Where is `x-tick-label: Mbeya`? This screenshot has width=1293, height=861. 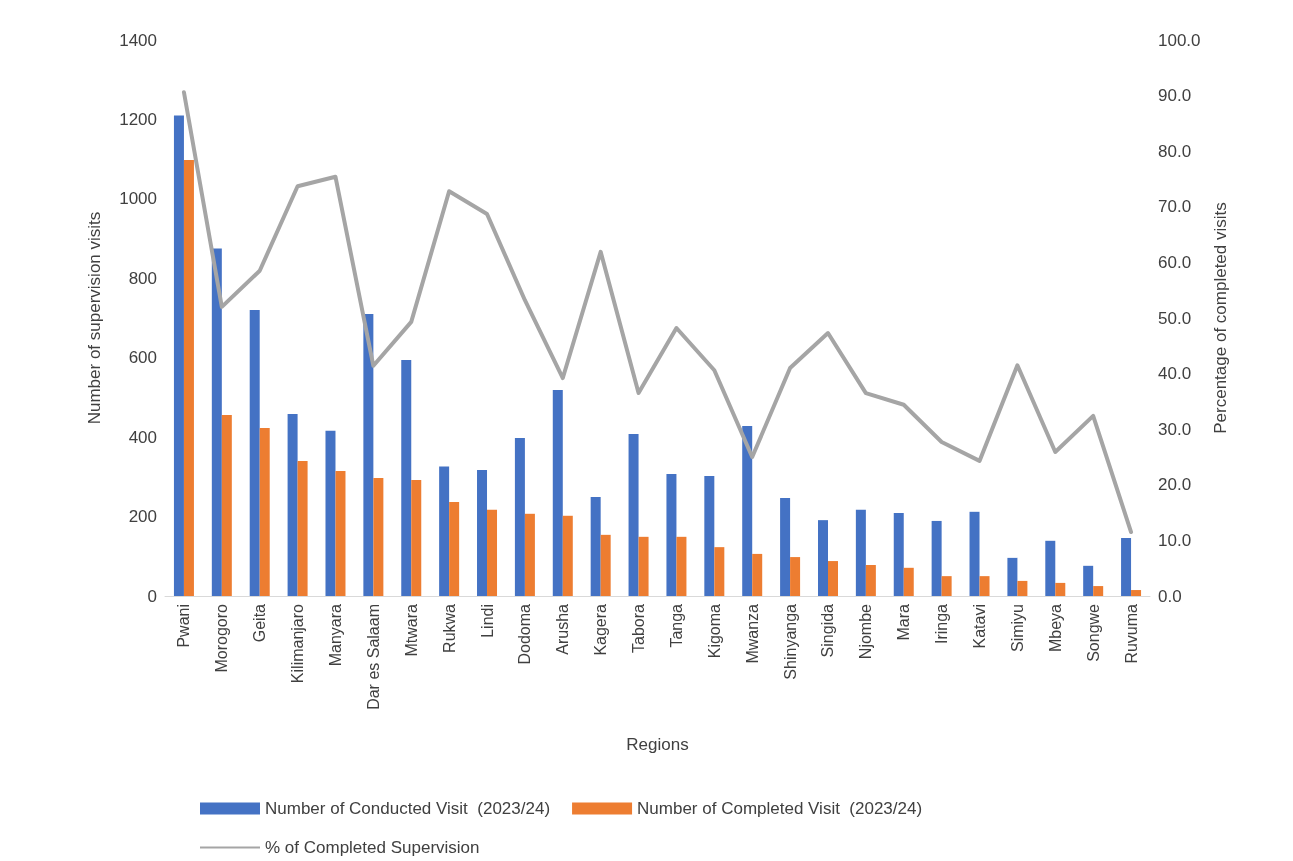
x-tick-label: Mbeya is located at coordinates (1055, 628).